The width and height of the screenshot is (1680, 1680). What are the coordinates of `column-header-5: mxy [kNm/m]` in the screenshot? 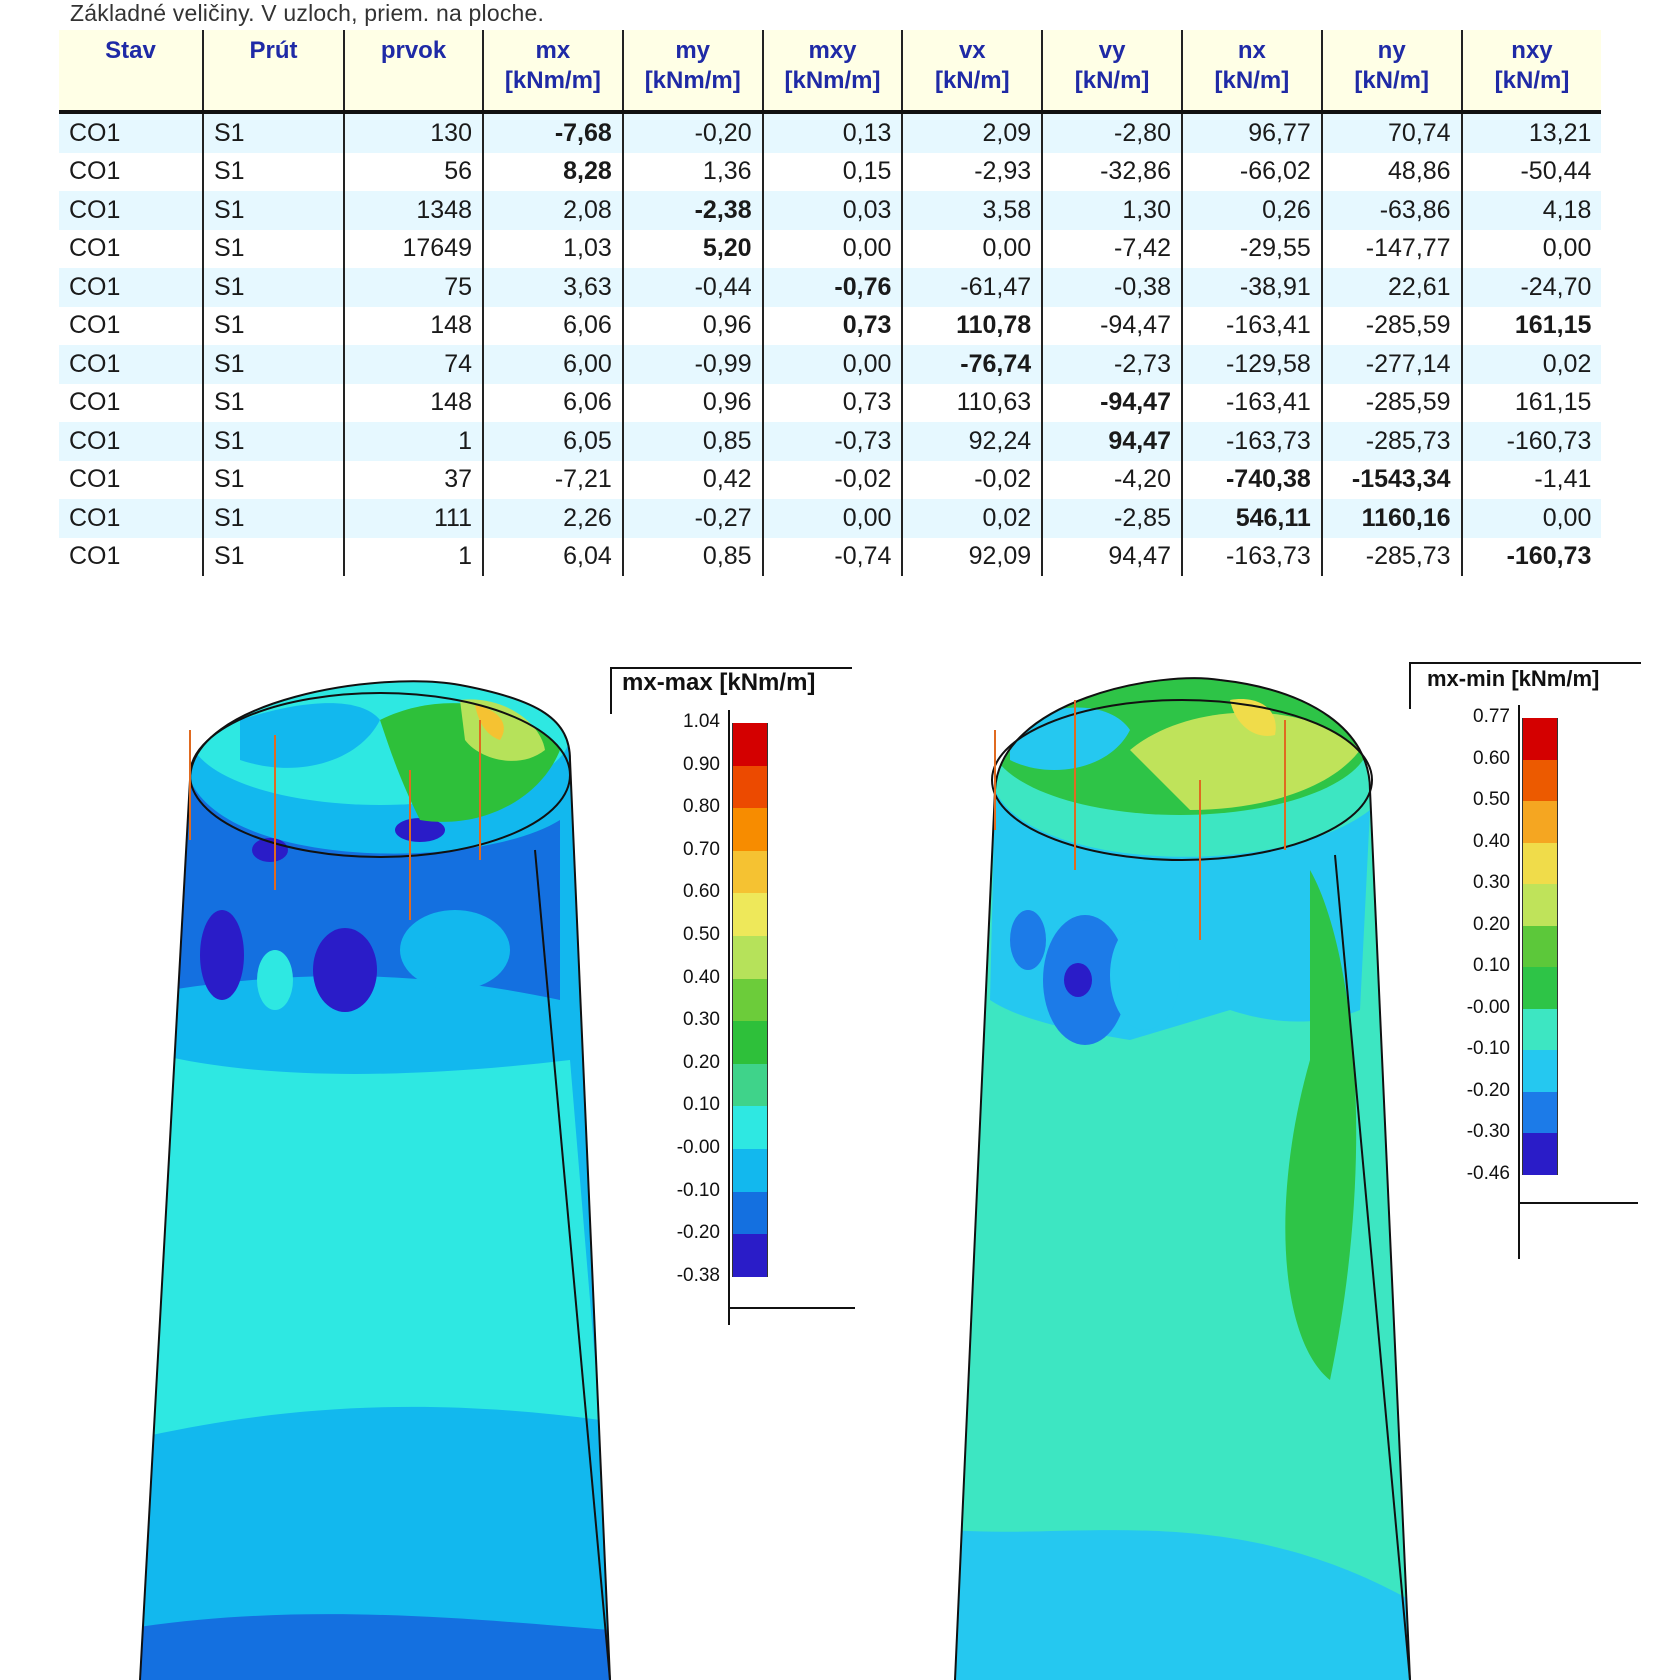 It's located at (832, 71).